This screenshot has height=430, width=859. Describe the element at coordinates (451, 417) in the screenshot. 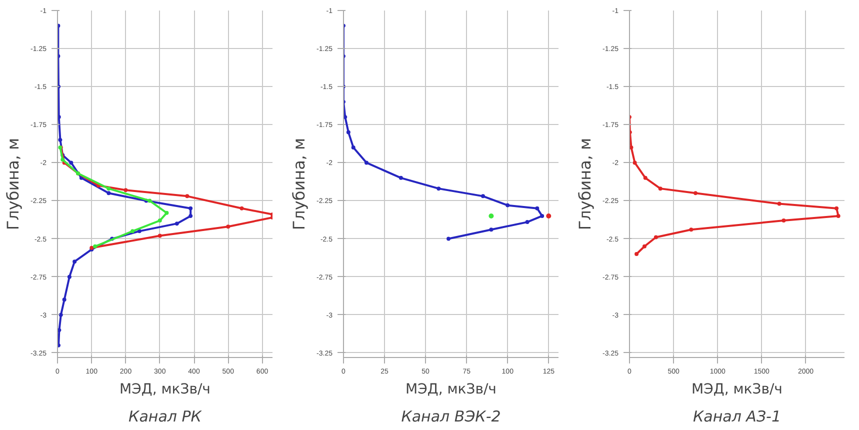

I see `text: Канал ВЭК-2` at that location.